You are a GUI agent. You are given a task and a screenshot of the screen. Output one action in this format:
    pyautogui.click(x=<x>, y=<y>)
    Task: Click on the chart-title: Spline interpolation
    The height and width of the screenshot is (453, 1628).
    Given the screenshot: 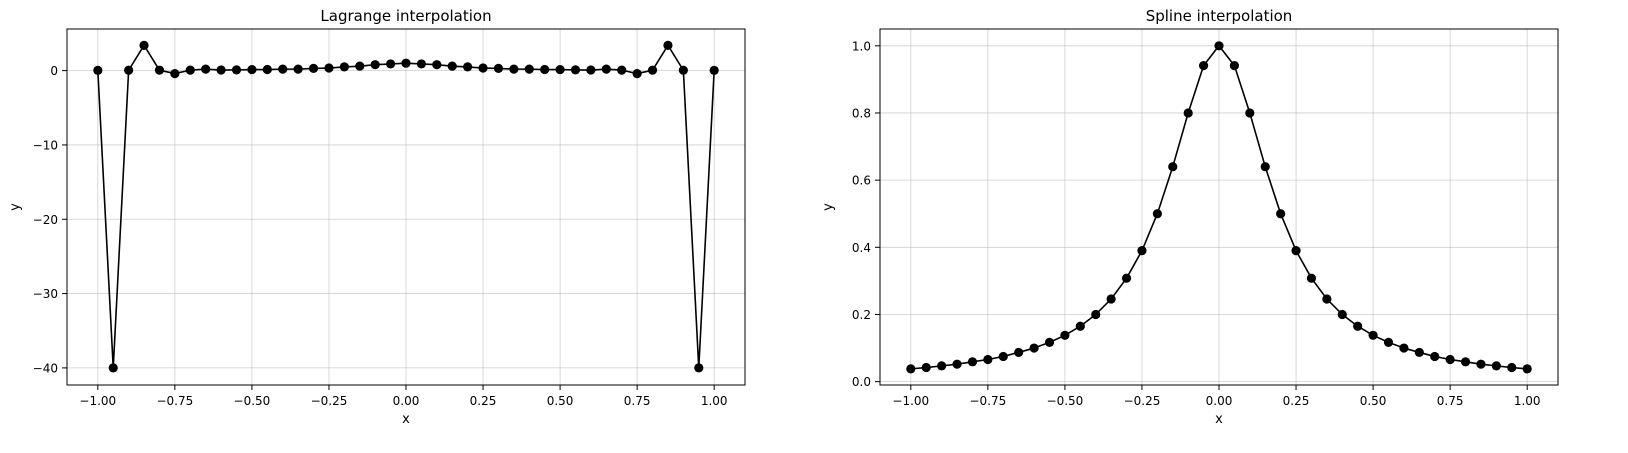 What is the action you would take?
    pyautogui.click(x=1219, y=16)
    